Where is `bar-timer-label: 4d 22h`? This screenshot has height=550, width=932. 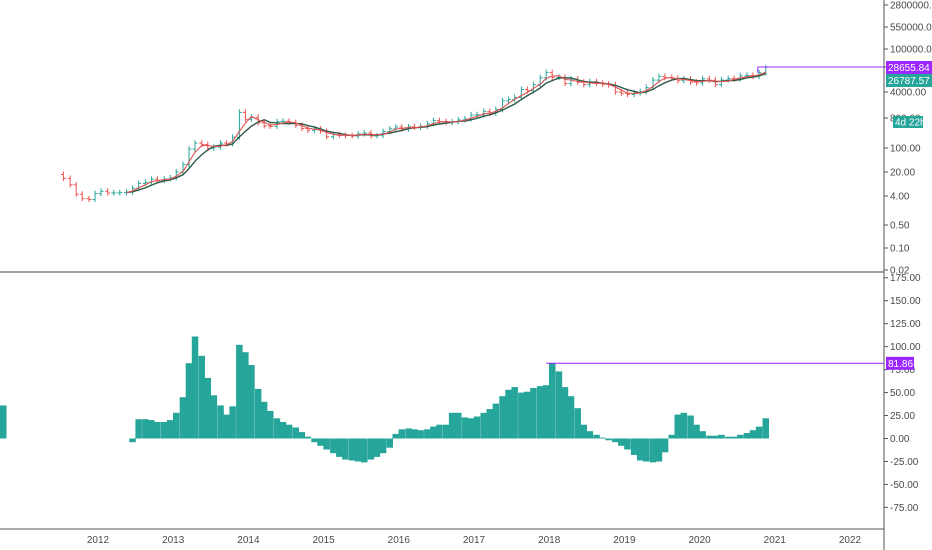 bar-timer-label: 4d 22h is located at coordinates (910, 123).